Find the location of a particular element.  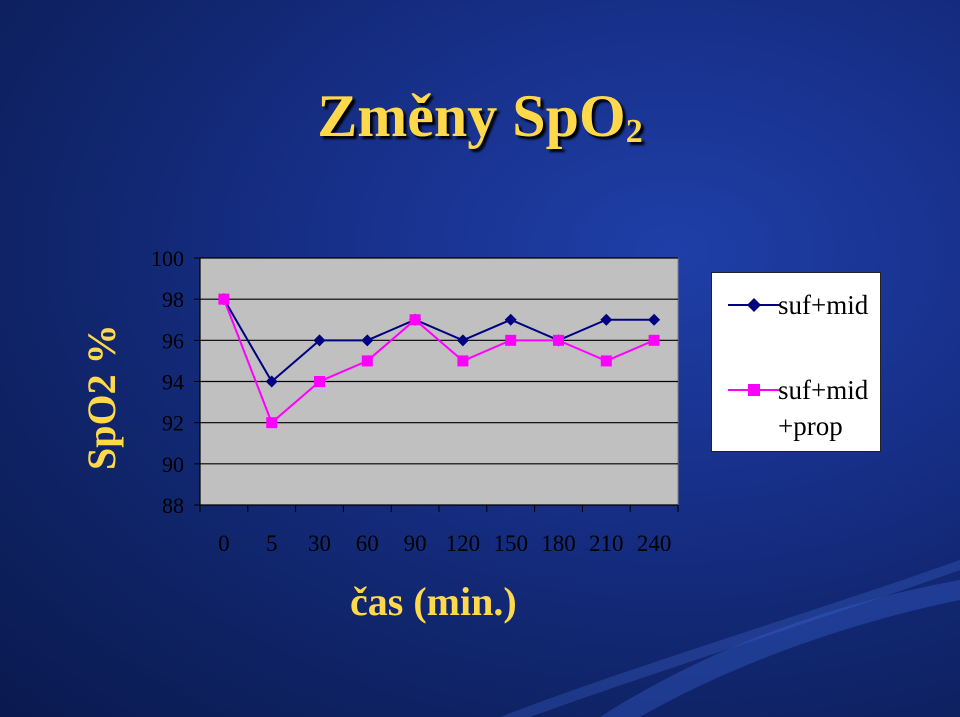

y-tick-label-96: 96 is located at coordinates (173, 340).